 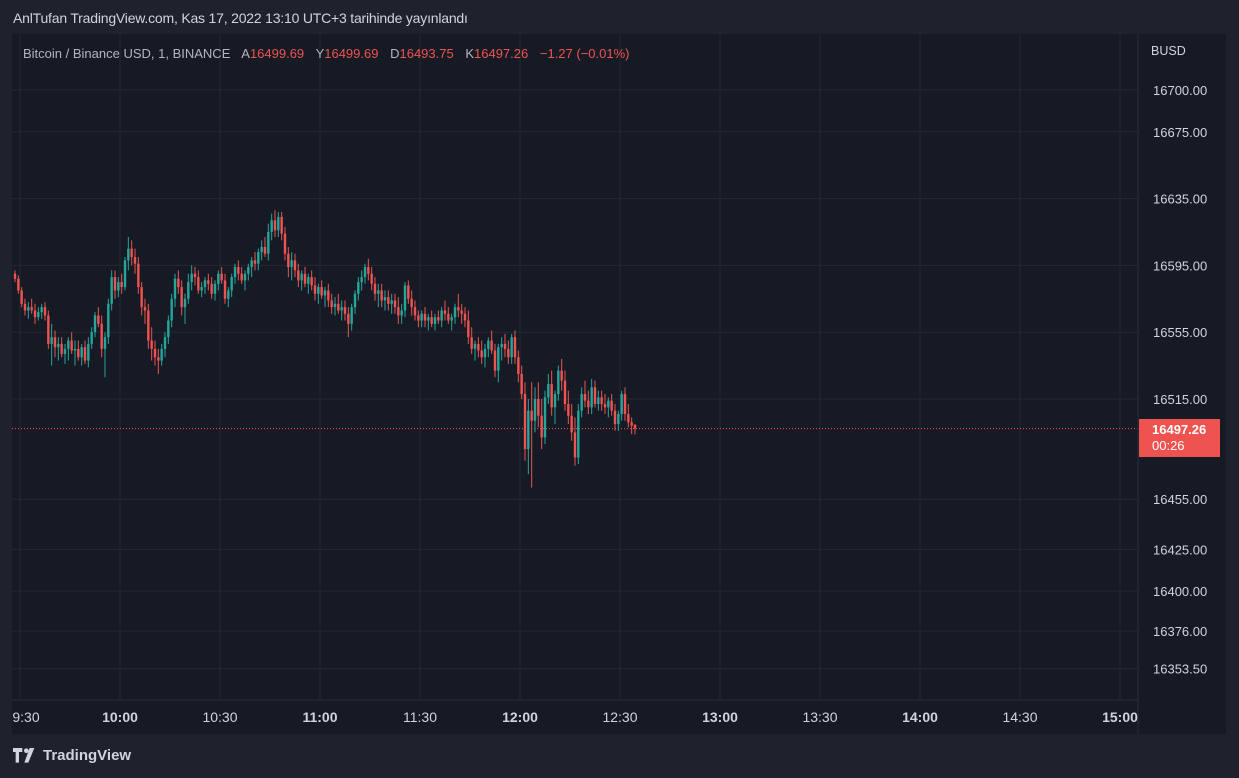 What do you see at coordinates (219, 717) in the screenshot?
I see `x-tick-label: 10:30` at bounding box center [219, 717].